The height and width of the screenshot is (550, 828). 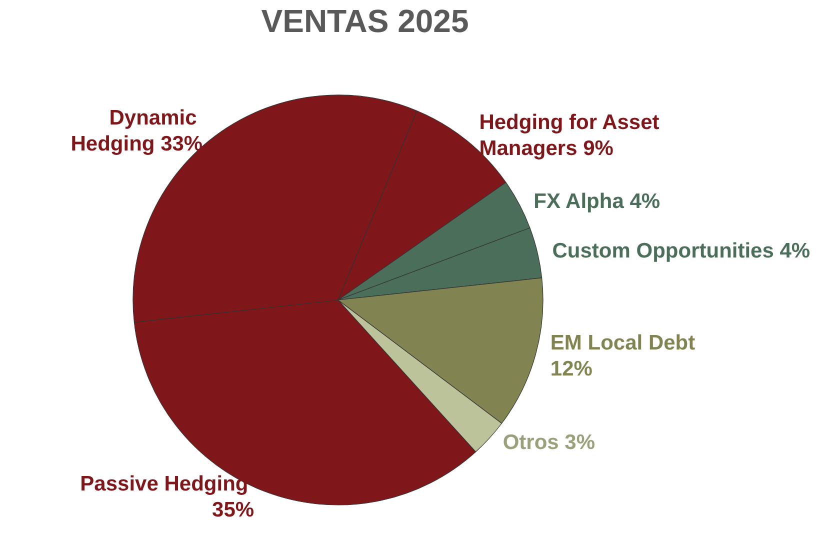 I want to click on slice-label: Otros 3%, so click(x=549, y=442).